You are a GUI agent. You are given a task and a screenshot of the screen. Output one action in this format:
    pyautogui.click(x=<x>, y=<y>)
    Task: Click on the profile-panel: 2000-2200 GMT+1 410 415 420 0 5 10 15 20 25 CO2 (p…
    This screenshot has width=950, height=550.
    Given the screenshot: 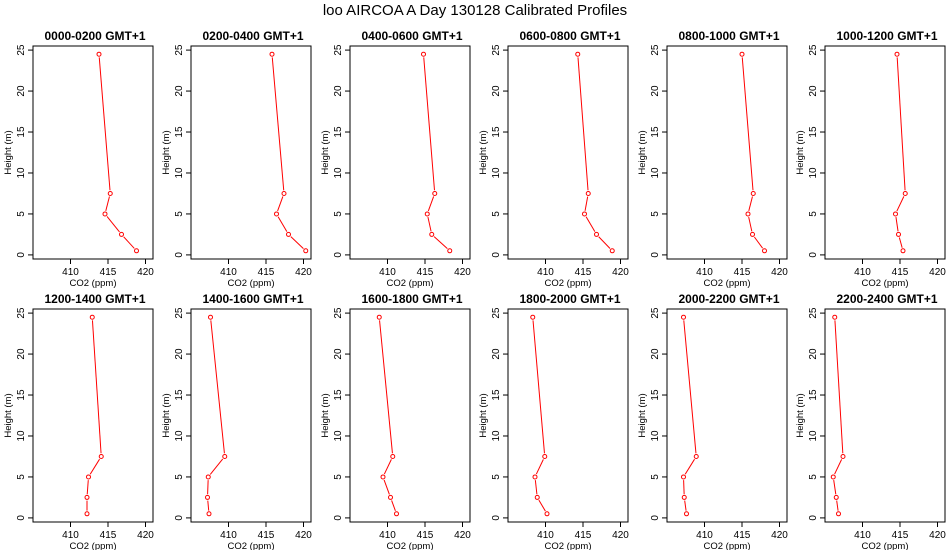 What is the action you would take?
    pyautogui.click(x=712, y=421)
    